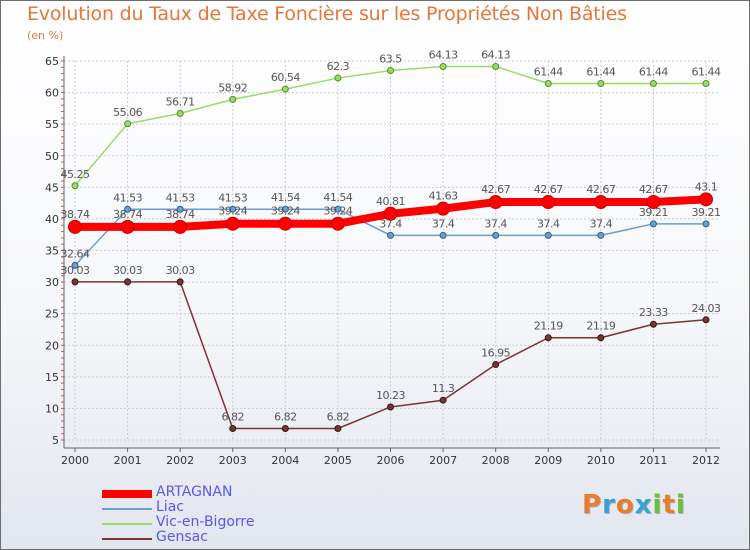  Describe the element at coordinates (233, 460) in the screenshot. I see `x-tick-label: 2003` at that location.